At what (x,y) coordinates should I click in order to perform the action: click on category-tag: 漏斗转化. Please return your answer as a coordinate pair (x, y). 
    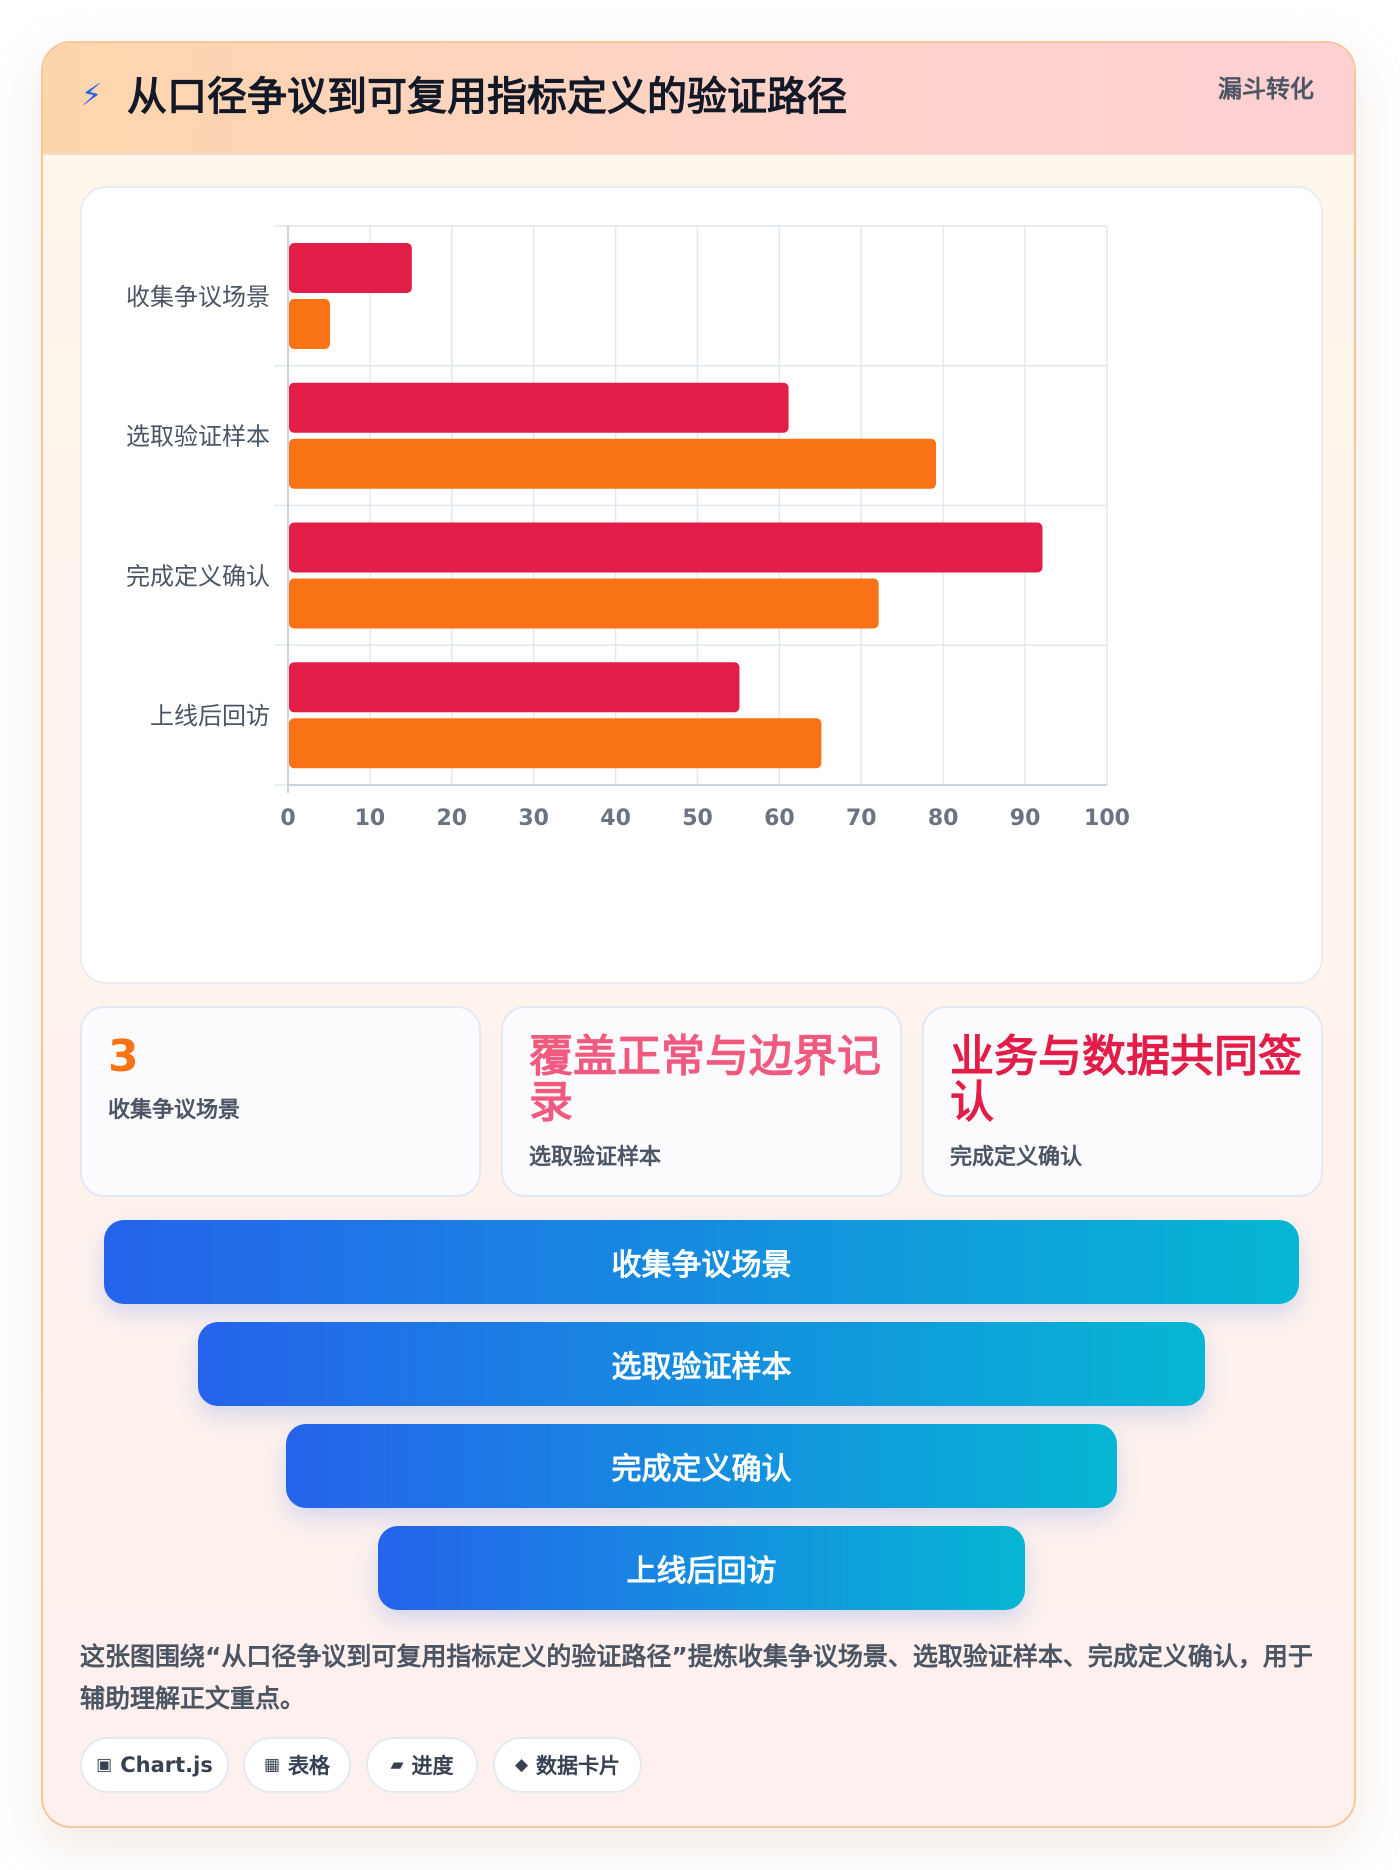
    Looking at the image, I should click on (1266, 89).